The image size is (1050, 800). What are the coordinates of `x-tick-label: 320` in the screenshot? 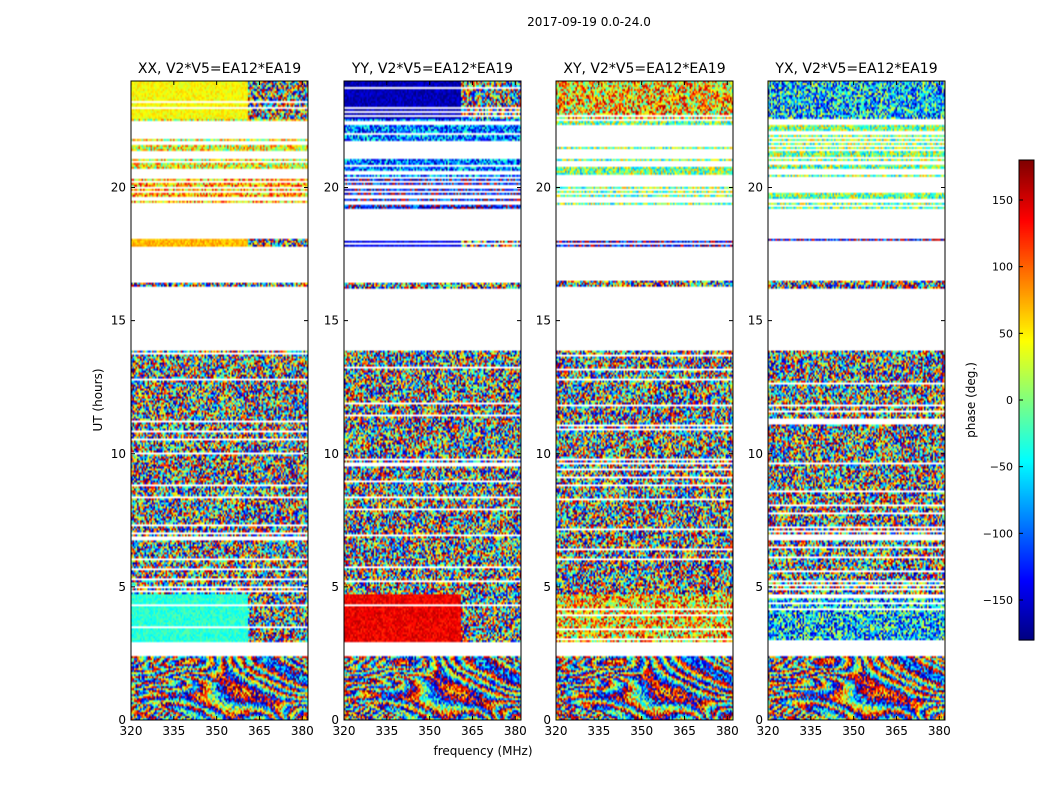 It's located at (131, 731).